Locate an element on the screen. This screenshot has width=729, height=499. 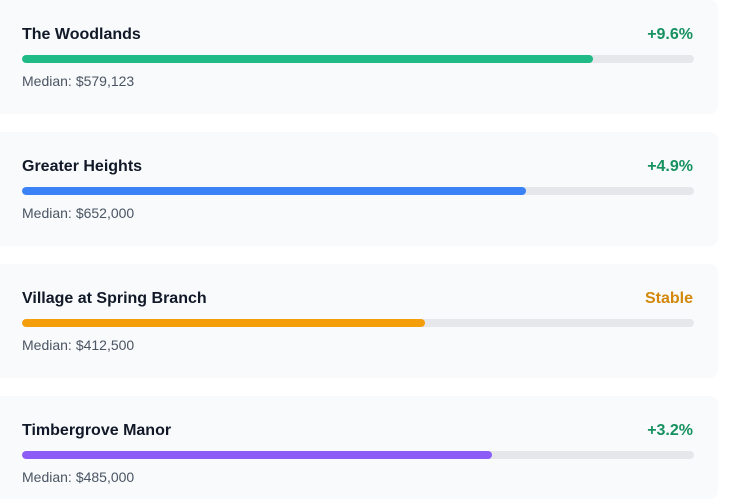
price-change: +3.2% is located at coordinates (670, 430).